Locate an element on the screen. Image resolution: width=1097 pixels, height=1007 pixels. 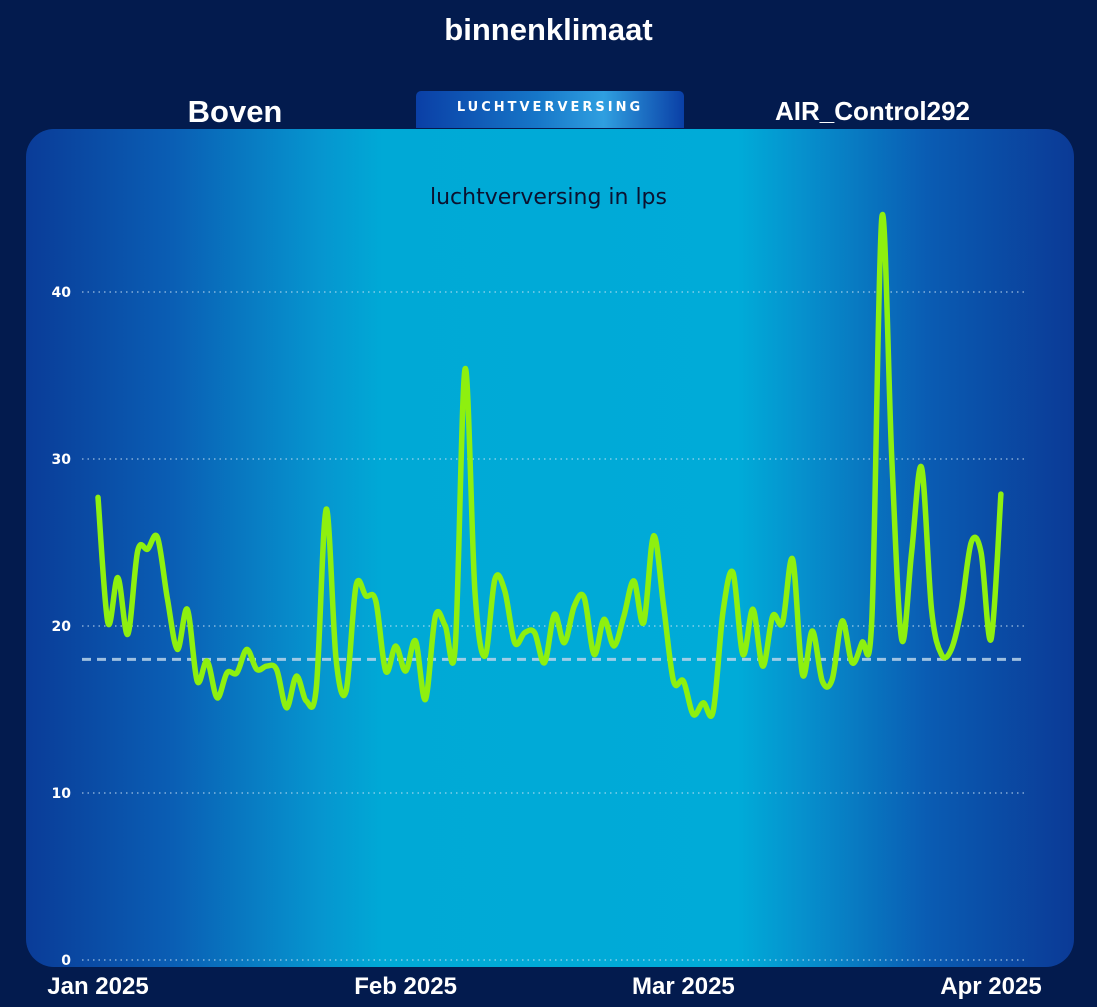
page-title: binnenklimaat is located at coordinates (548, 29).